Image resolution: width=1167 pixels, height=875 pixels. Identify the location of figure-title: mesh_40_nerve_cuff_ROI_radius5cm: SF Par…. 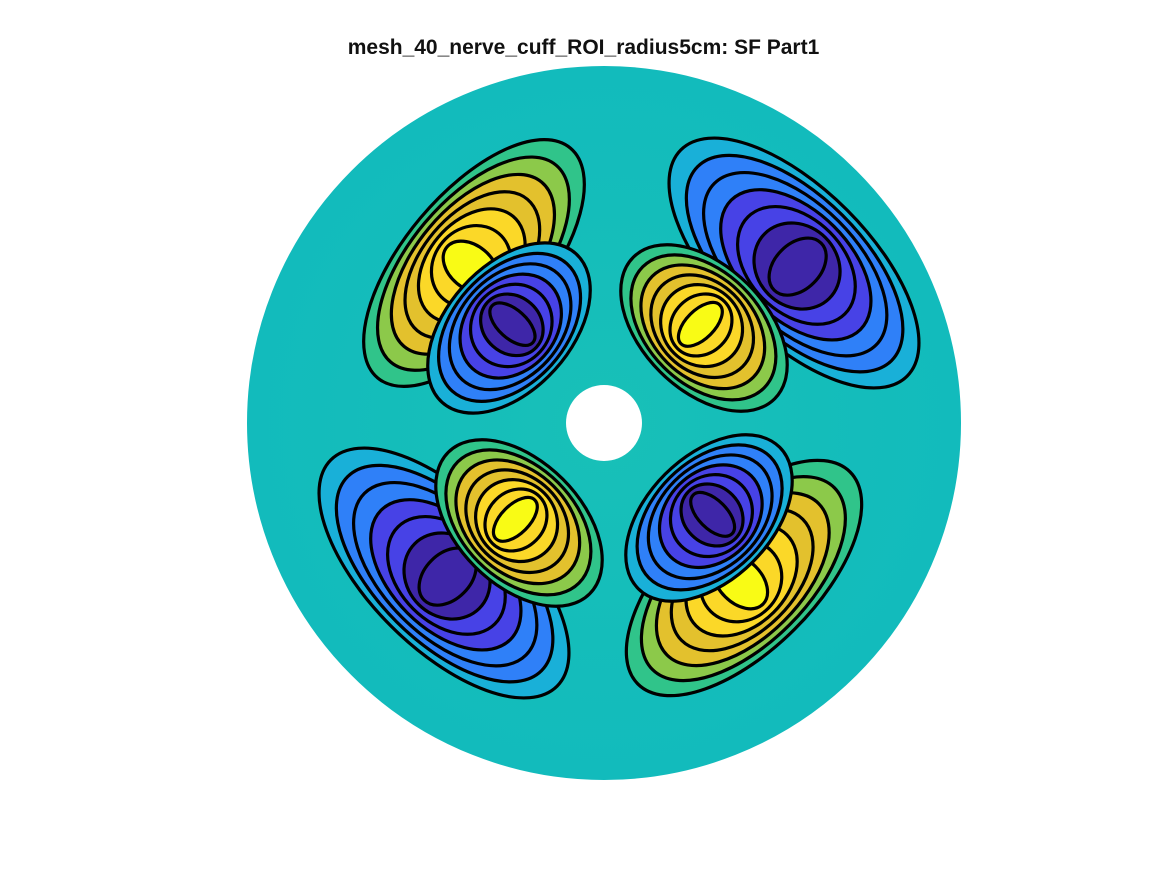
(583, 47).